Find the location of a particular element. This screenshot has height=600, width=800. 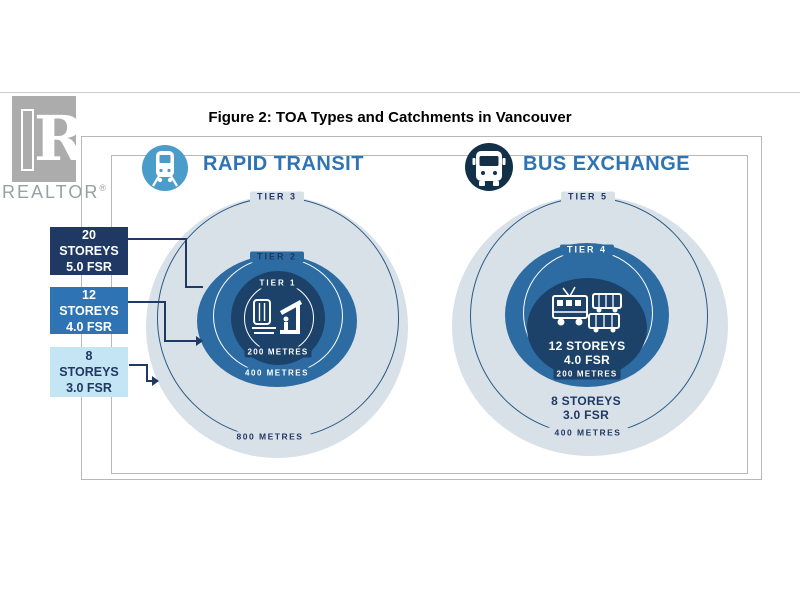

be-mid-density-line1: 12 STOREYS is located at coordinates (587, 346).